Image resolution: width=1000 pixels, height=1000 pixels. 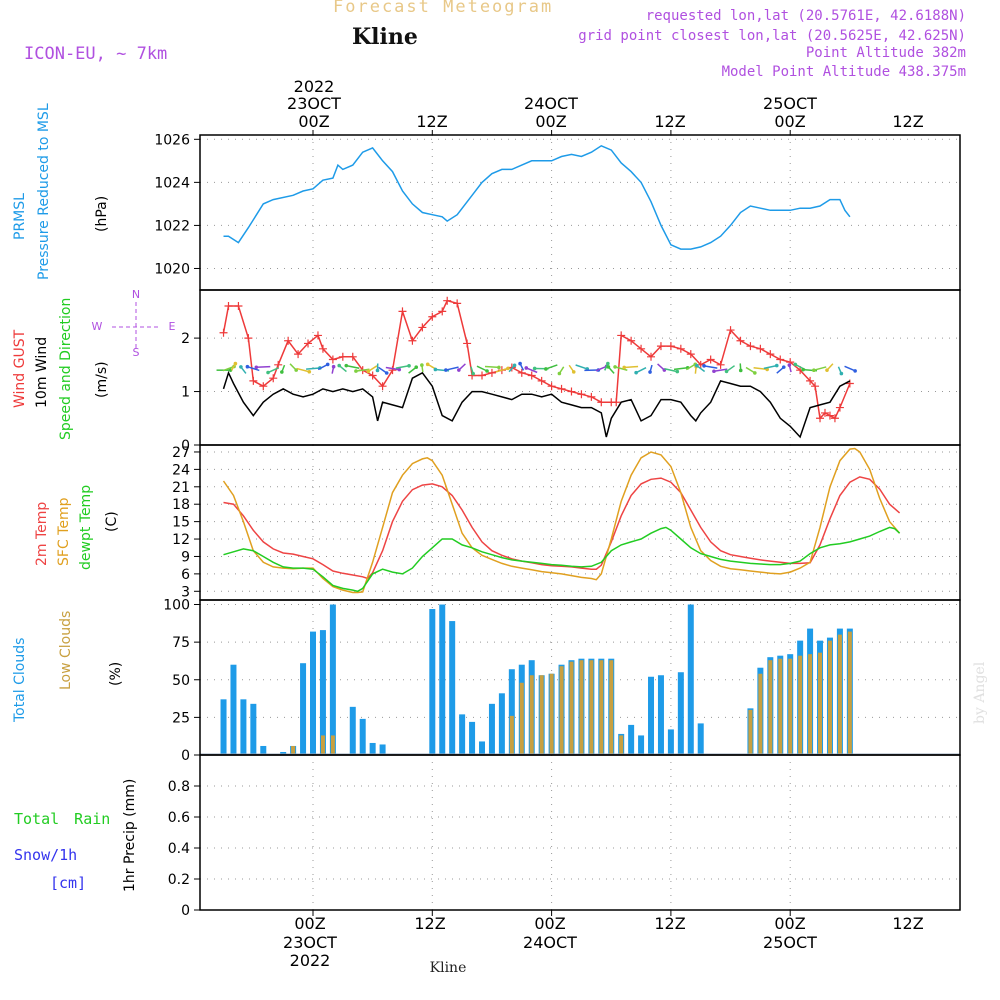 What do you see at coordinates (443, 8) in the screenshot?
I see `chart-title: Forecast Meteogram` at bounding box center [443, 8].